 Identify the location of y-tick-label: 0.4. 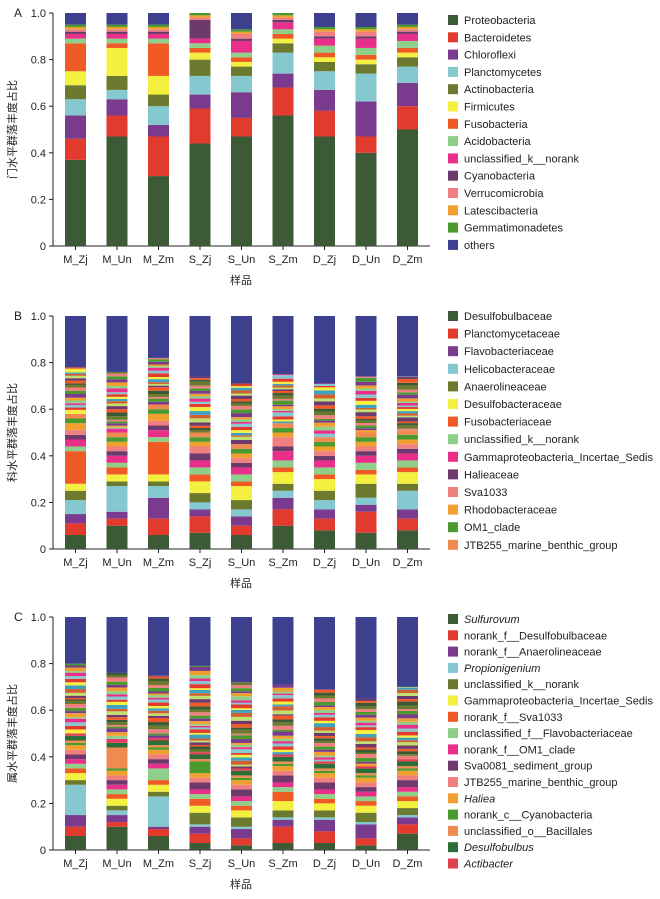
(38, 457).